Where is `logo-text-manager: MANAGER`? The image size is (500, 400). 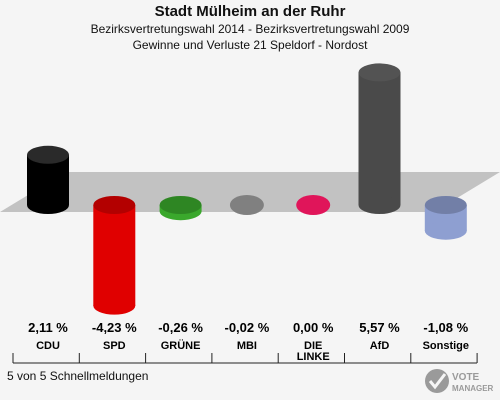
logo-text-manager: MANAGER is located at coordinates (473, 388).